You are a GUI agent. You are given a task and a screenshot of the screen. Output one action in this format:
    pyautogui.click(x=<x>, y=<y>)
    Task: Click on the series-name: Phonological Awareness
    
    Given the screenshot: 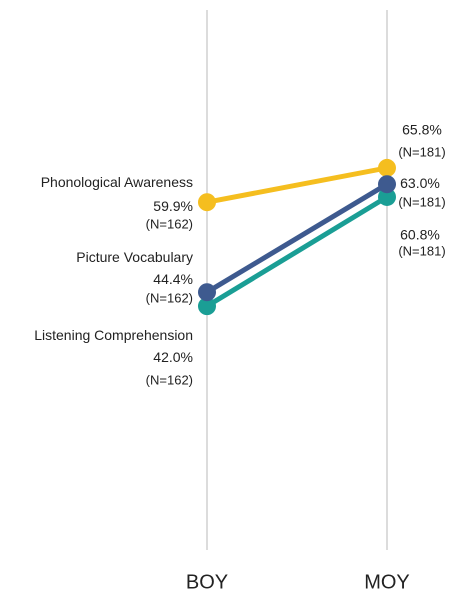 What is the action you would take?
    pyautogui.click(x=117, y=182)
    